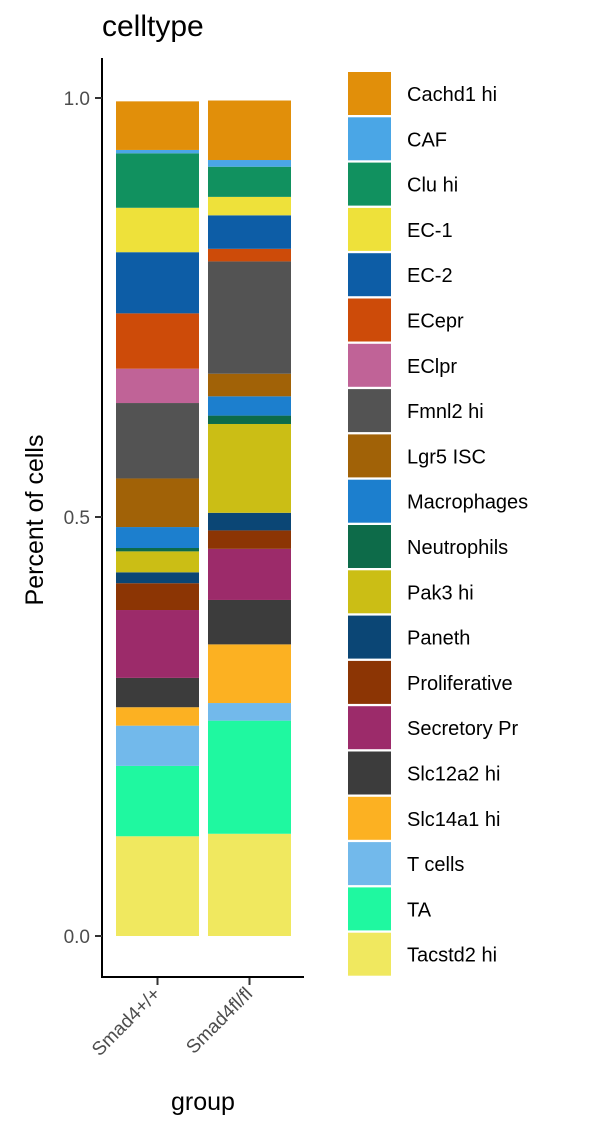 The width and height of the screenshot is (608, 1145). I want to click on legend-label: EC-1, so click(430, 231).